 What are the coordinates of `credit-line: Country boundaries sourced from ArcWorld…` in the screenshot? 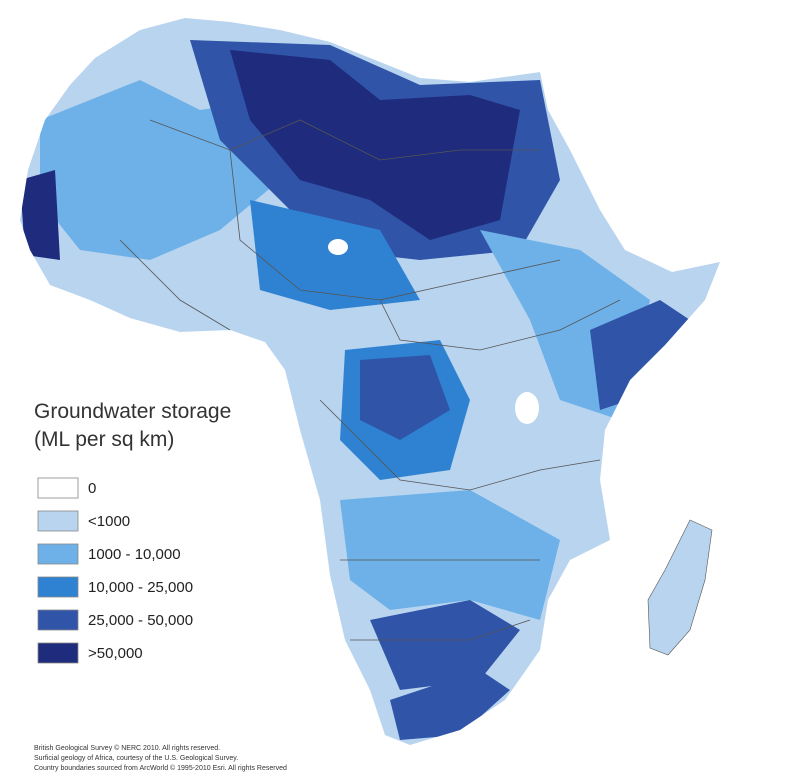 It's located at (160, 768).